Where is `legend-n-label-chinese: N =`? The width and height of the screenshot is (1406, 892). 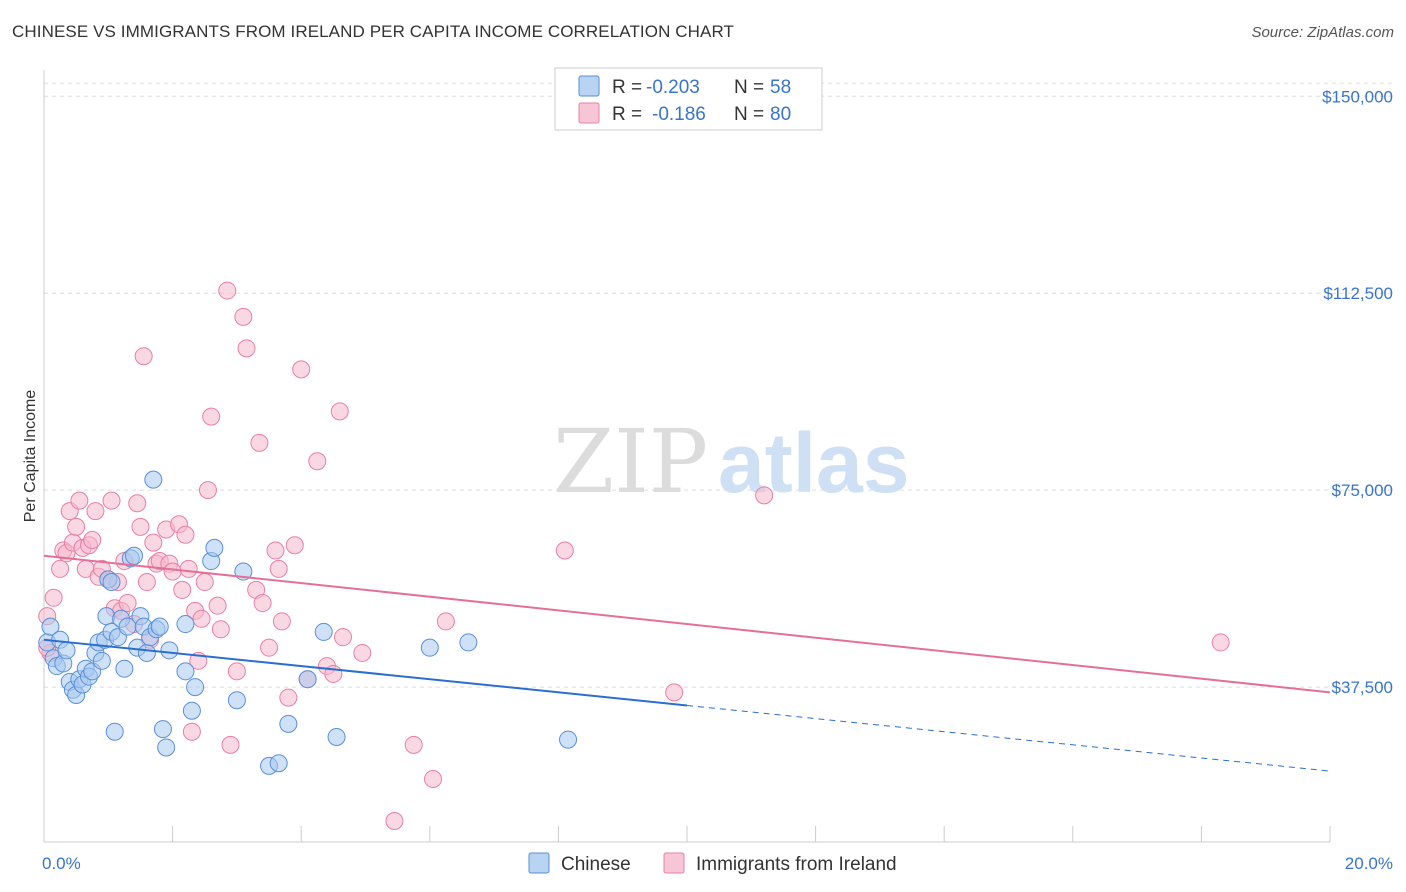 legend-n-label-chinese: N = is located at coordinates (749, 87).